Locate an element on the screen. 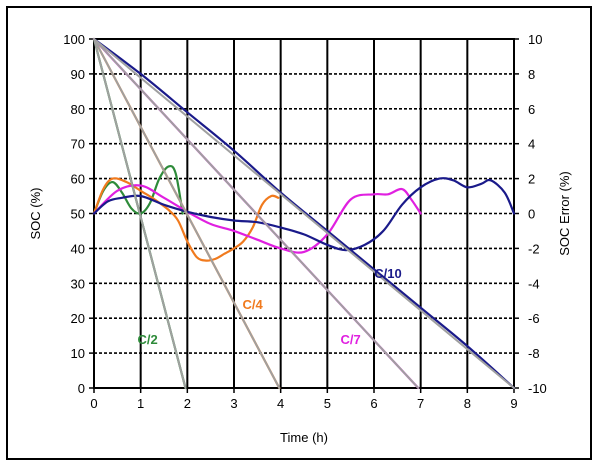 The height and width of the screenshot is (468, 600). x-tick-label: 7 is located at coordinates (420, 403).